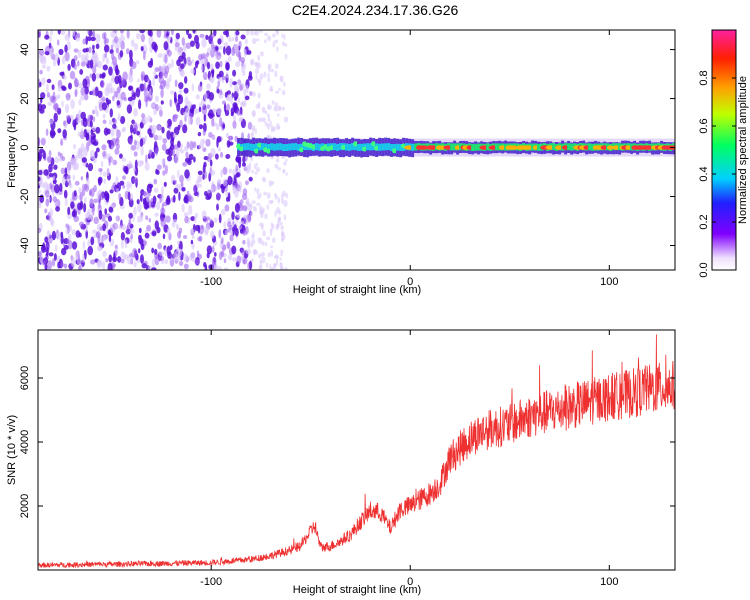 The height and width of the screenshot is (600, 750). What do you see at coordinates (357, 590) in the screenshot?
I see `snr-x-label: Height of straight line (km)` at bounding box center [357, 590].